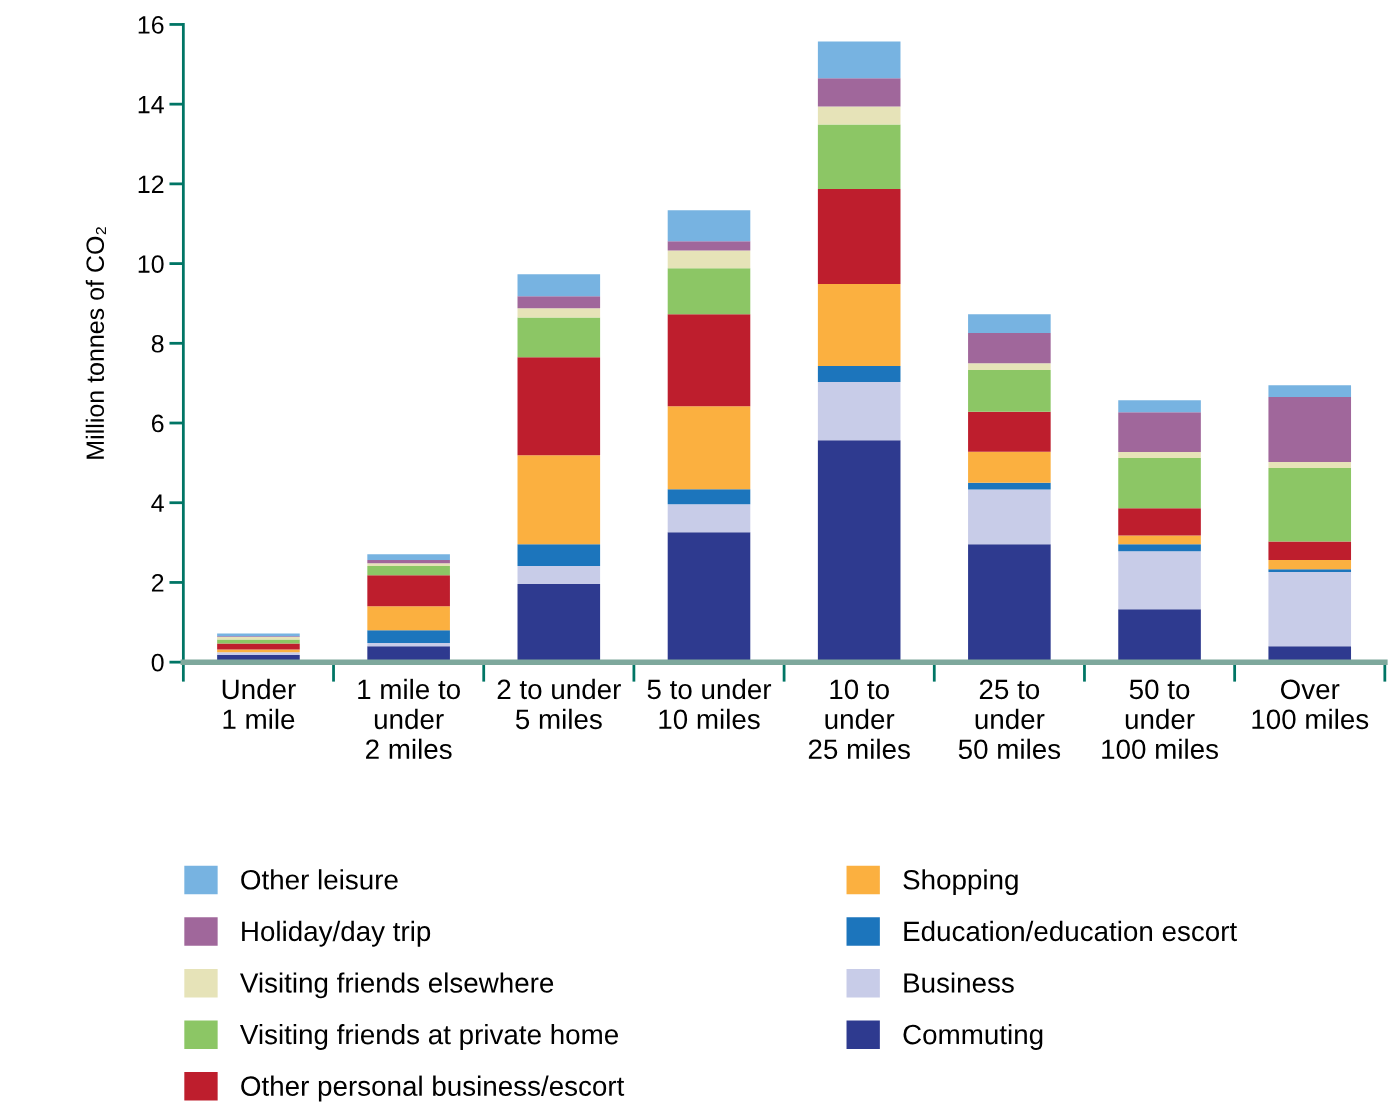 The width and height of the screenshot is (1389, 1111). I want to click on x-tick-label: 25 to under 50 miles, so click(1009, 719).